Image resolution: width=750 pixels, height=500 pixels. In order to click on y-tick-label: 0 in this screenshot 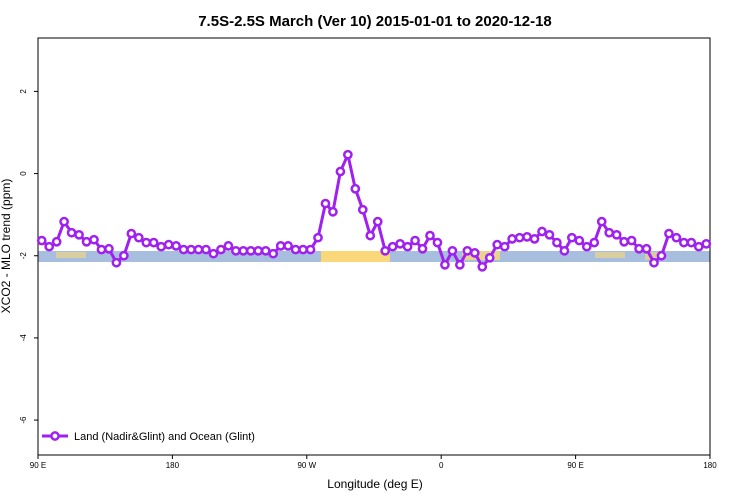, I will do `click(23, 173)`.